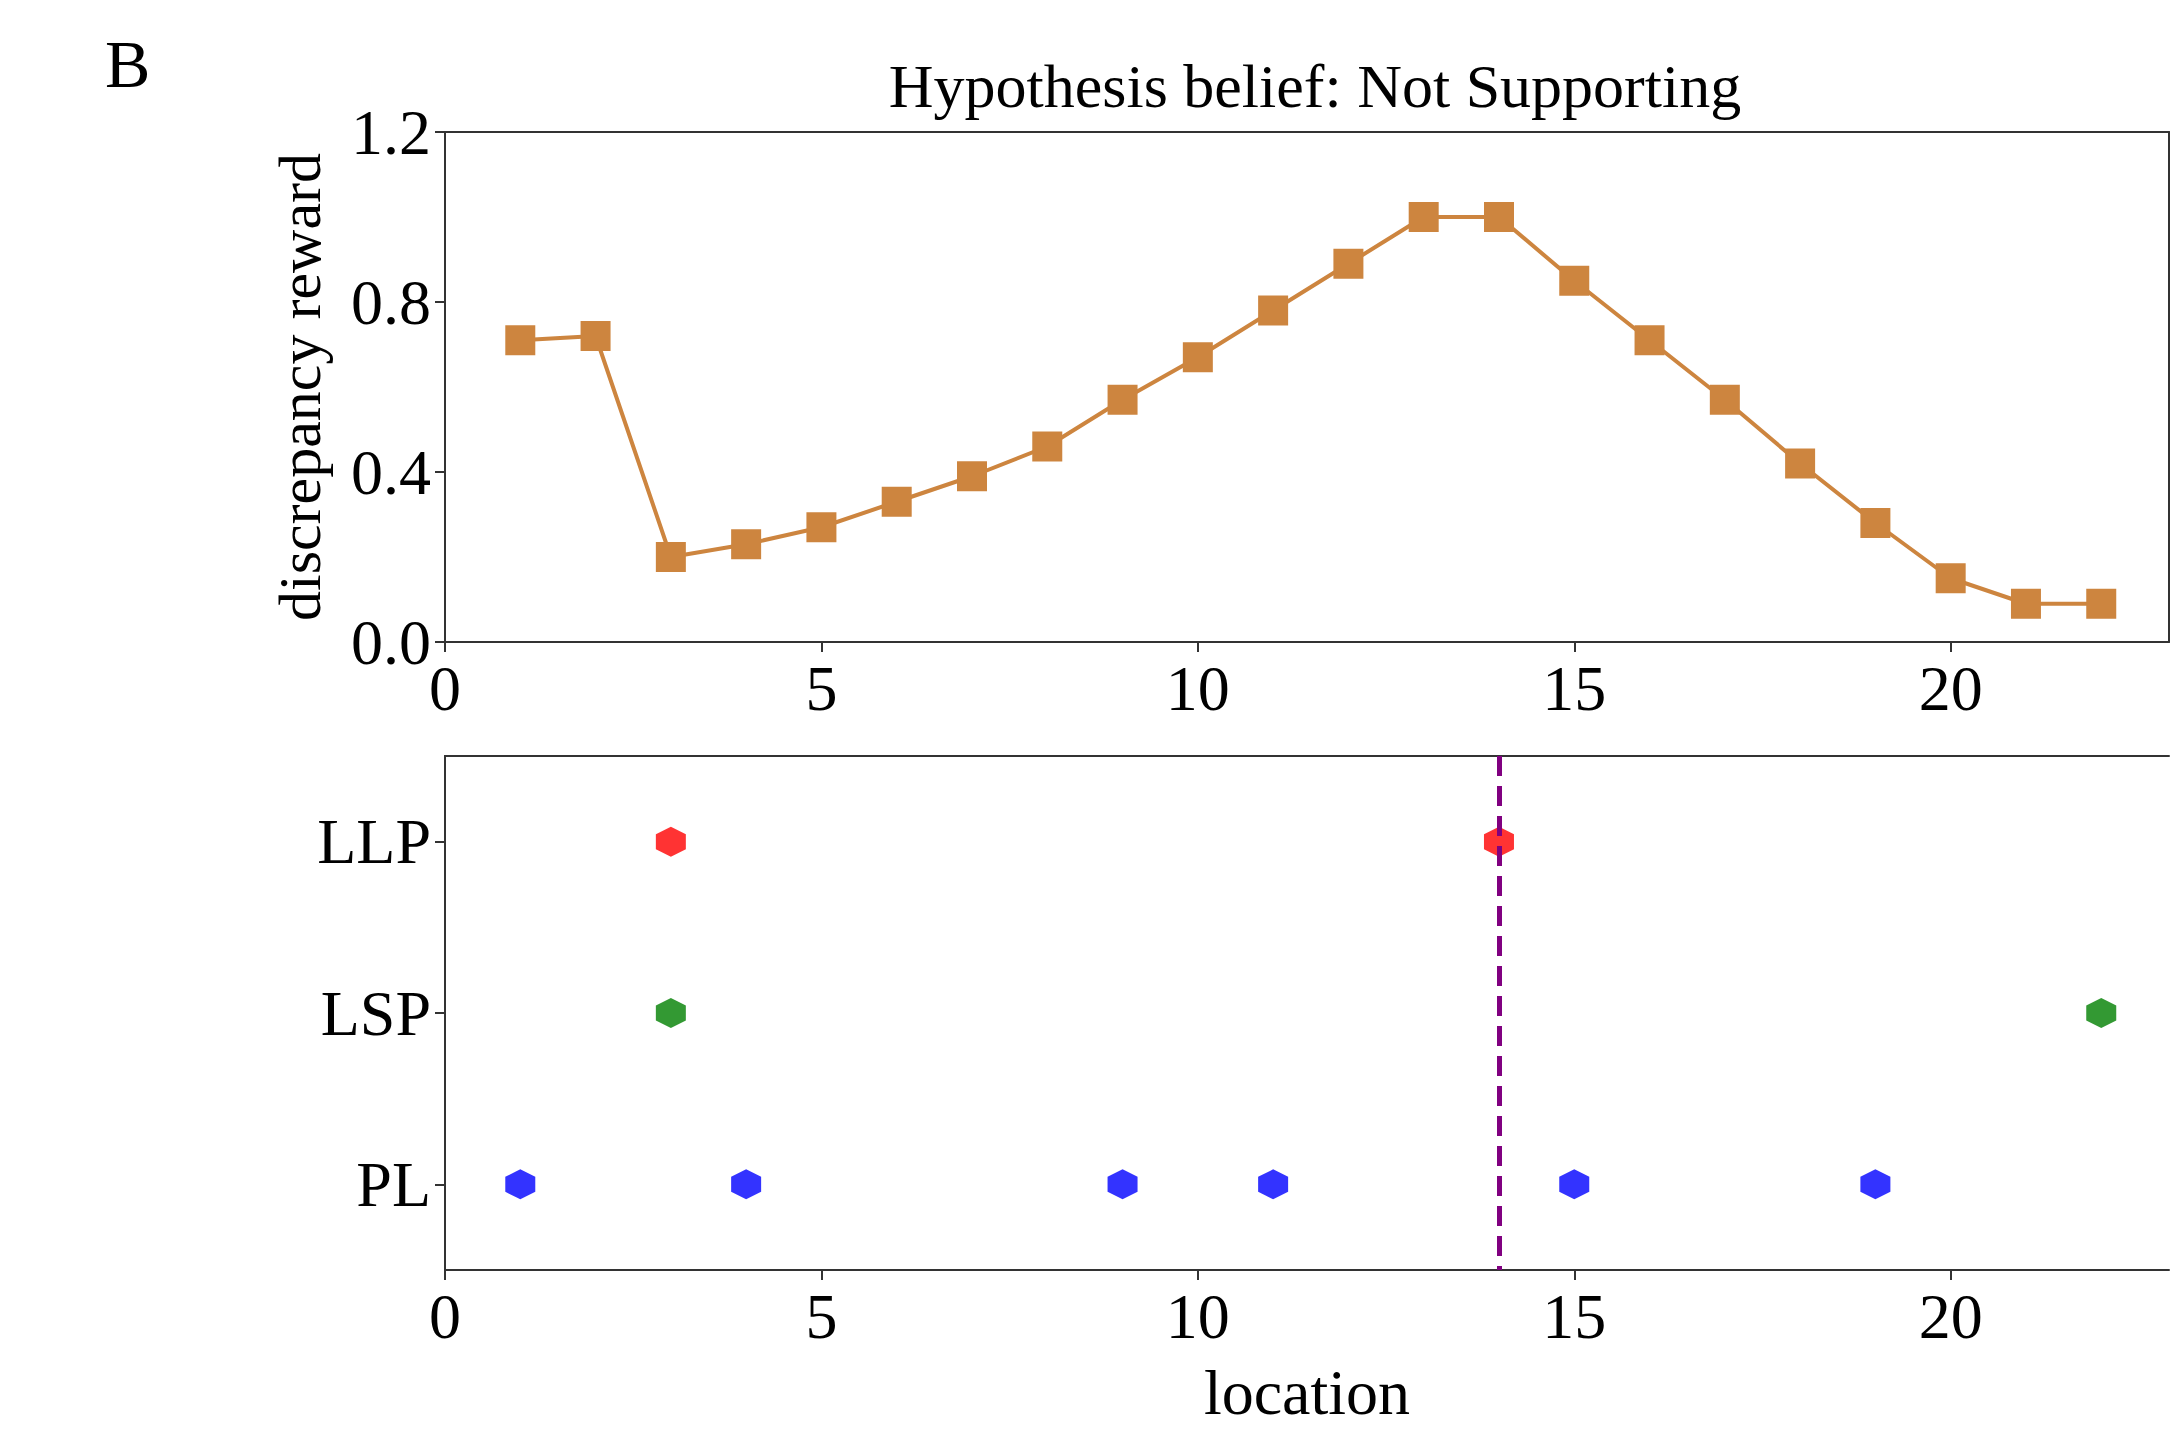 This screenshot has width=2183, height=1441. What do you see at coordinates (300, 387) in the screenshot?
I see `y-axis-title: discrepancy reward` at bounding box center [300, 387].